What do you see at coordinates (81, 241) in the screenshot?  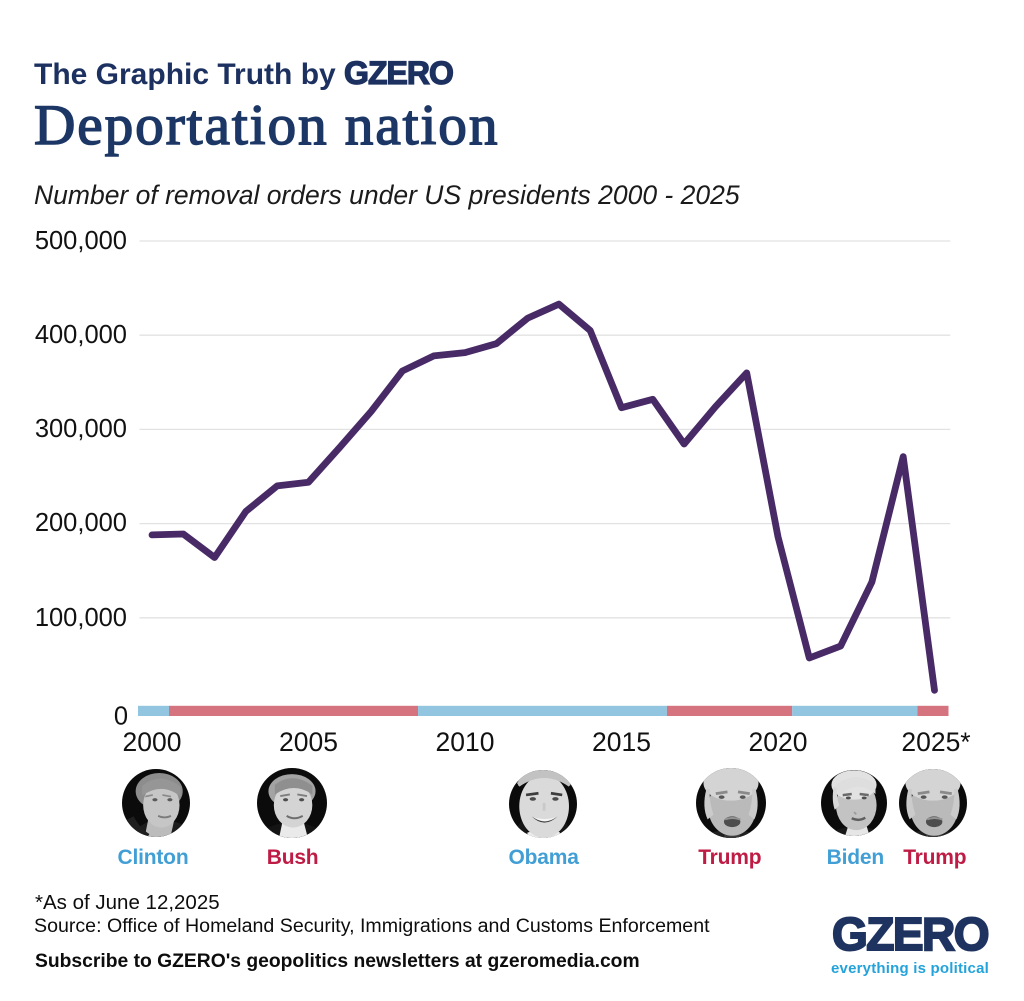 I see `svg-text: 500,000` at bounding box center [81, 241].